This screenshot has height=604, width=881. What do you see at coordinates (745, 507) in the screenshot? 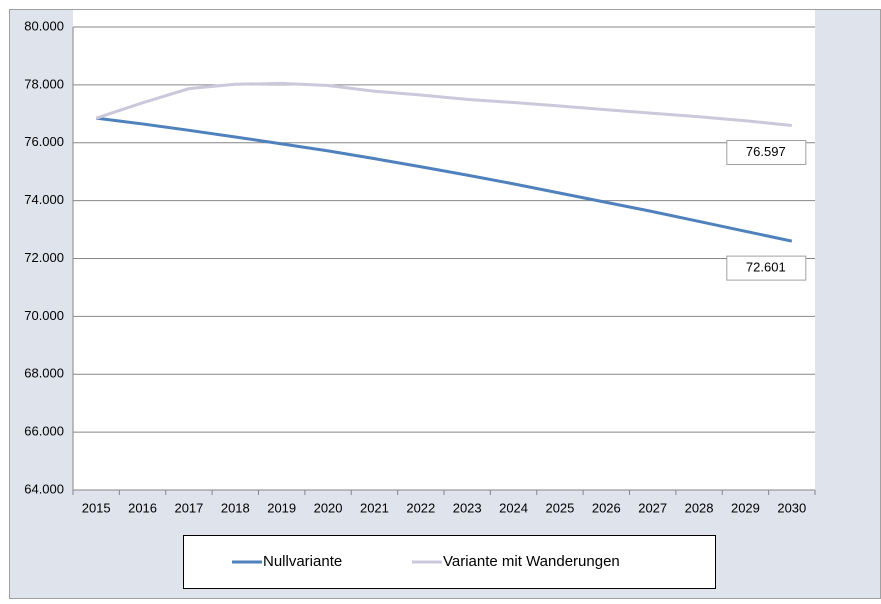
I see `x-tick-label: 2029` at bounding box center [745, 507].